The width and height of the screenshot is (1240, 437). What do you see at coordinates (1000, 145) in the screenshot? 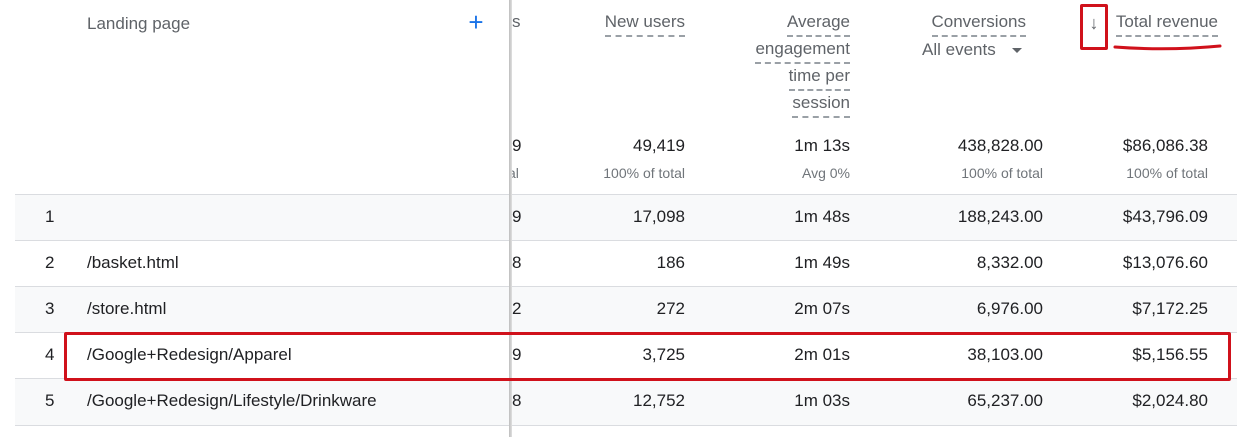
I see `total-conversions: 438,828.00` at bounding box center [1000, 145].